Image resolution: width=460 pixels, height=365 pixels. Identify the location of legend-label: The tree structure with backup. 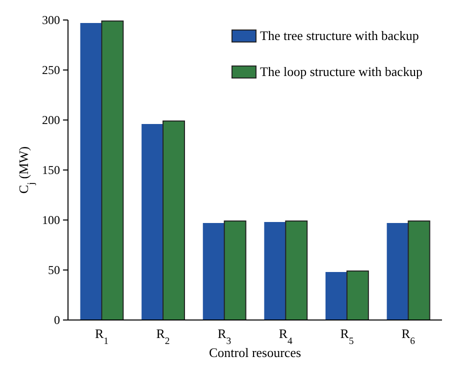
(339, 35).